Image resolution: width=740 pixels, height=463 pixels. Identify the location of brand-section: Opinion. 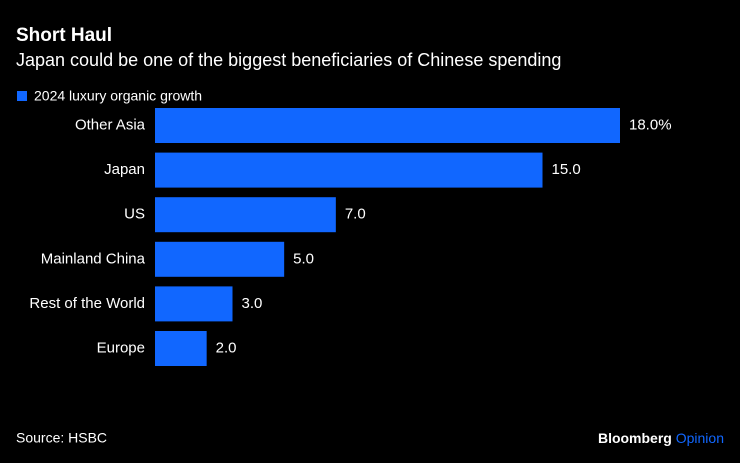
(700, 438).